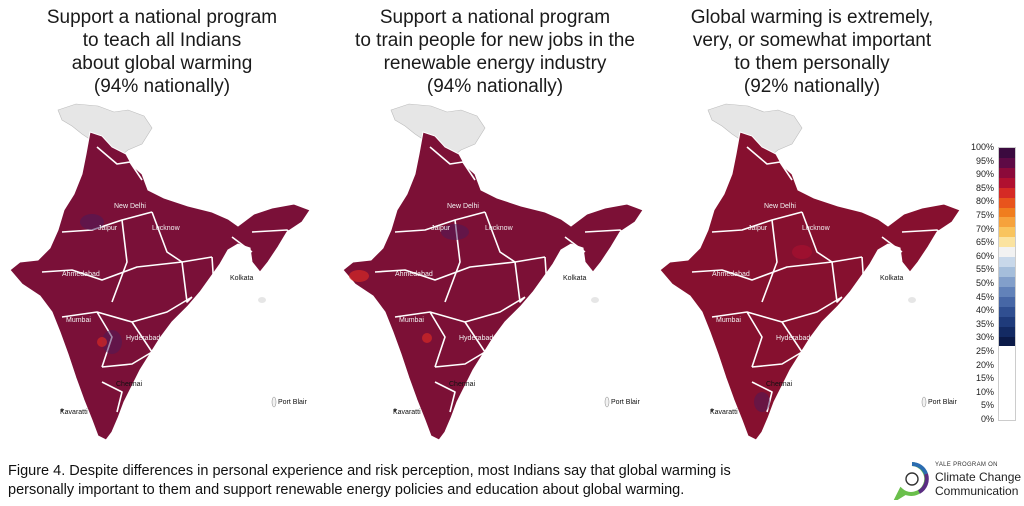  Describe the element at coordinates (984, 337) in the screenshot. I see `legend-tick-label: 30%` at that location.